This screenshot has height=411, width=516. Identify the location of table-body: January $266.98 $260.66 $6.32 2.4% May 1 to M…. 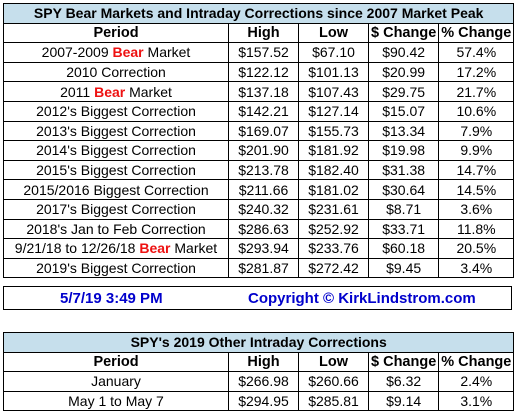
(259, 391).